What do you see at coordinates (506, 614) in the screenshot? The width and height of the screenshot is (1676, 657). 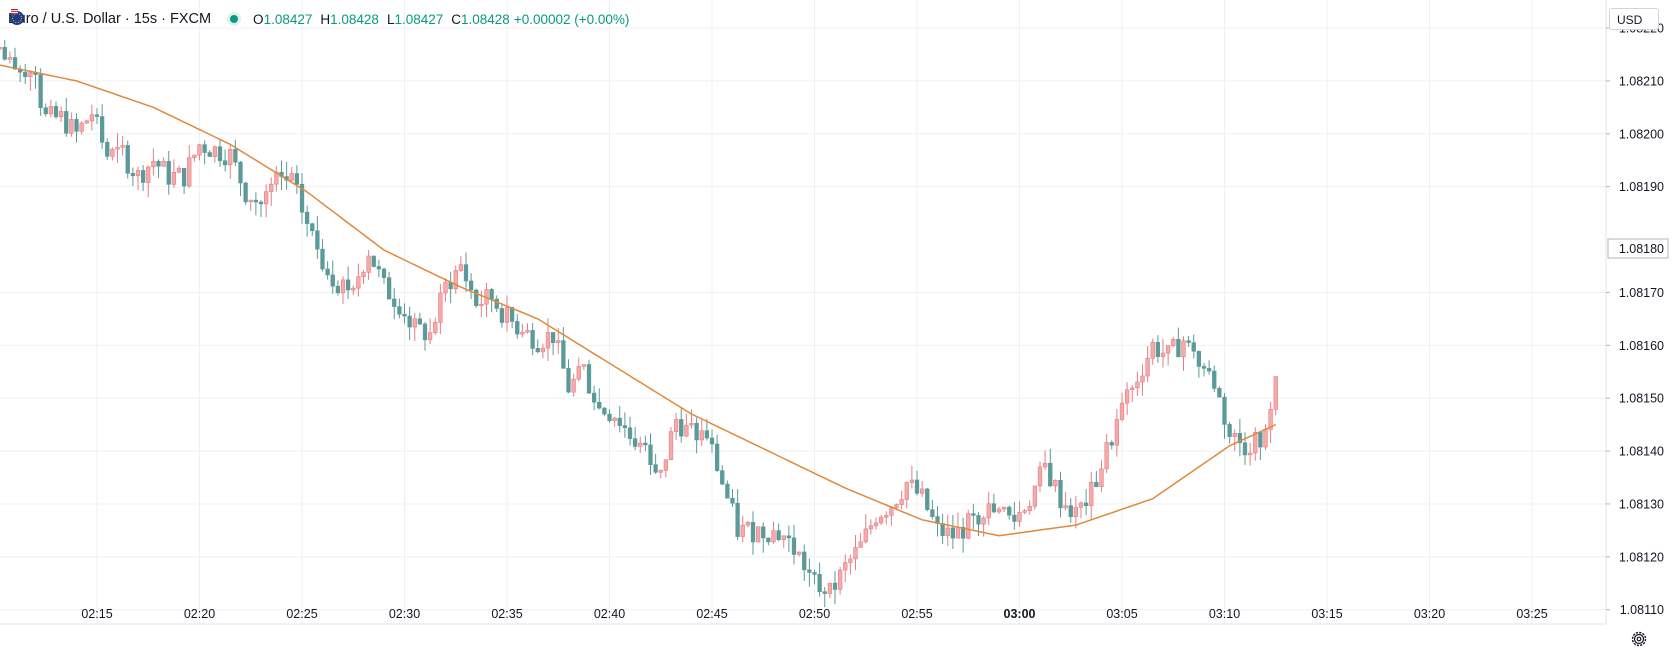 I see `time-tick-label: 02:35` at bounding box center [506, 614].